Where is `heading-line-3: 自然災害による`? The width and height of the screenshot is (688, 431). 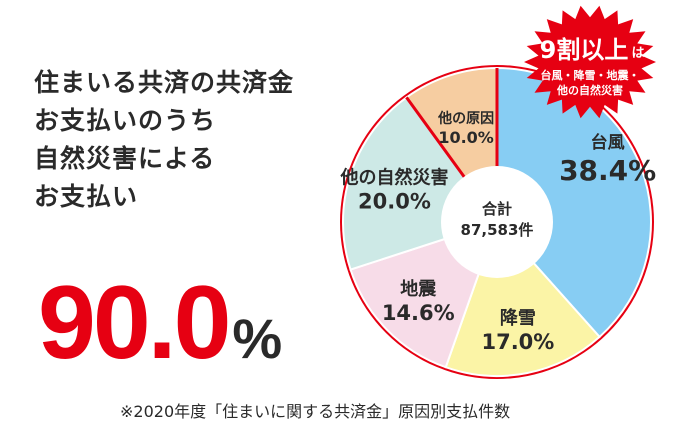 heading-line-3: 自然災害による is located at coordinates (125, 158).